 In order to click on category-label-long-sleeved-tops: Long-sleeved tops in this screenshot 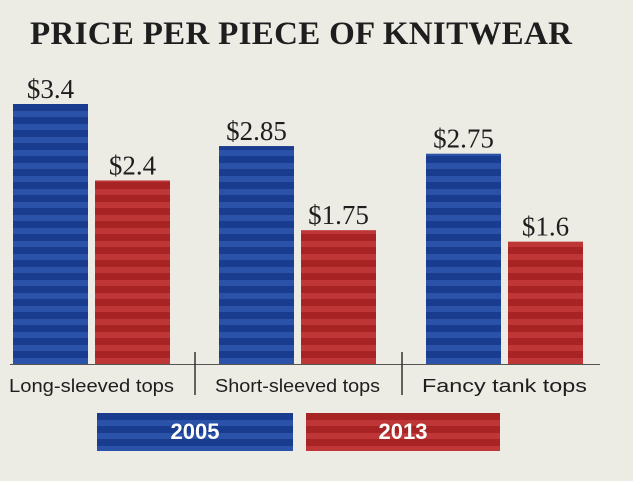, I will do `click(91, 386)`.